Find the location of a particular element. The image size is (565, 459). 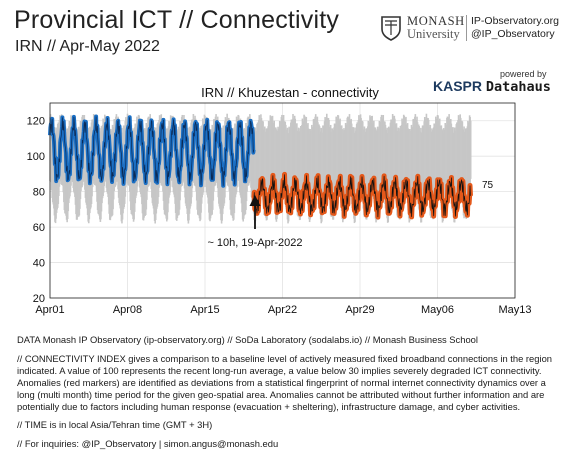

annotation-label: ~ 10h, 19-Apr-2022 is located at coordinates (254, 243).